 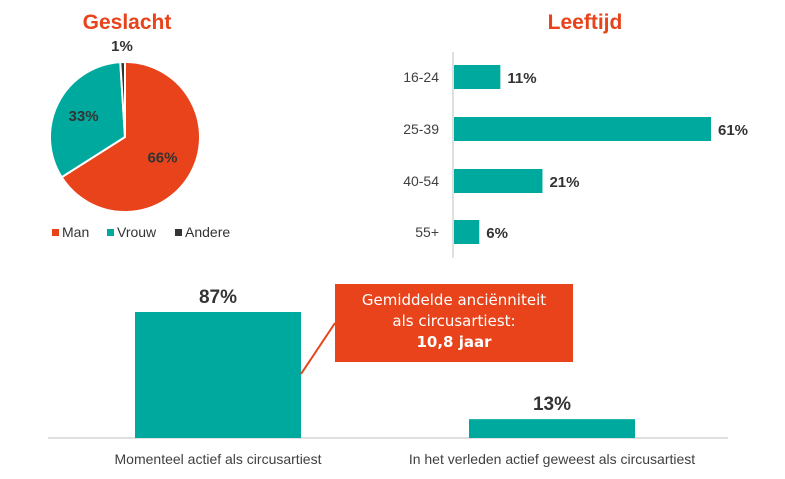 What do you see at coordinates (497, 233) in the screenshot?
I see `age-value-label: 6%` at bounding box center [497, 233].